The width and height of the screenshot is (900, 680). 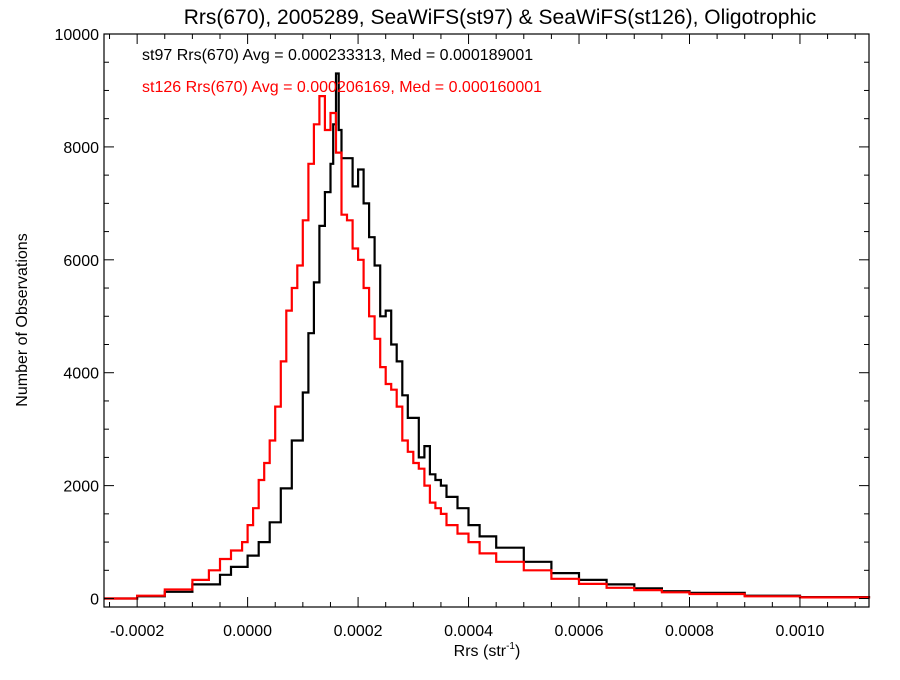 What do you see at coordinates (510, 646) in the screenshot?
I see `x-axis-label-superscript: -1` at bounding box center [510, 646].